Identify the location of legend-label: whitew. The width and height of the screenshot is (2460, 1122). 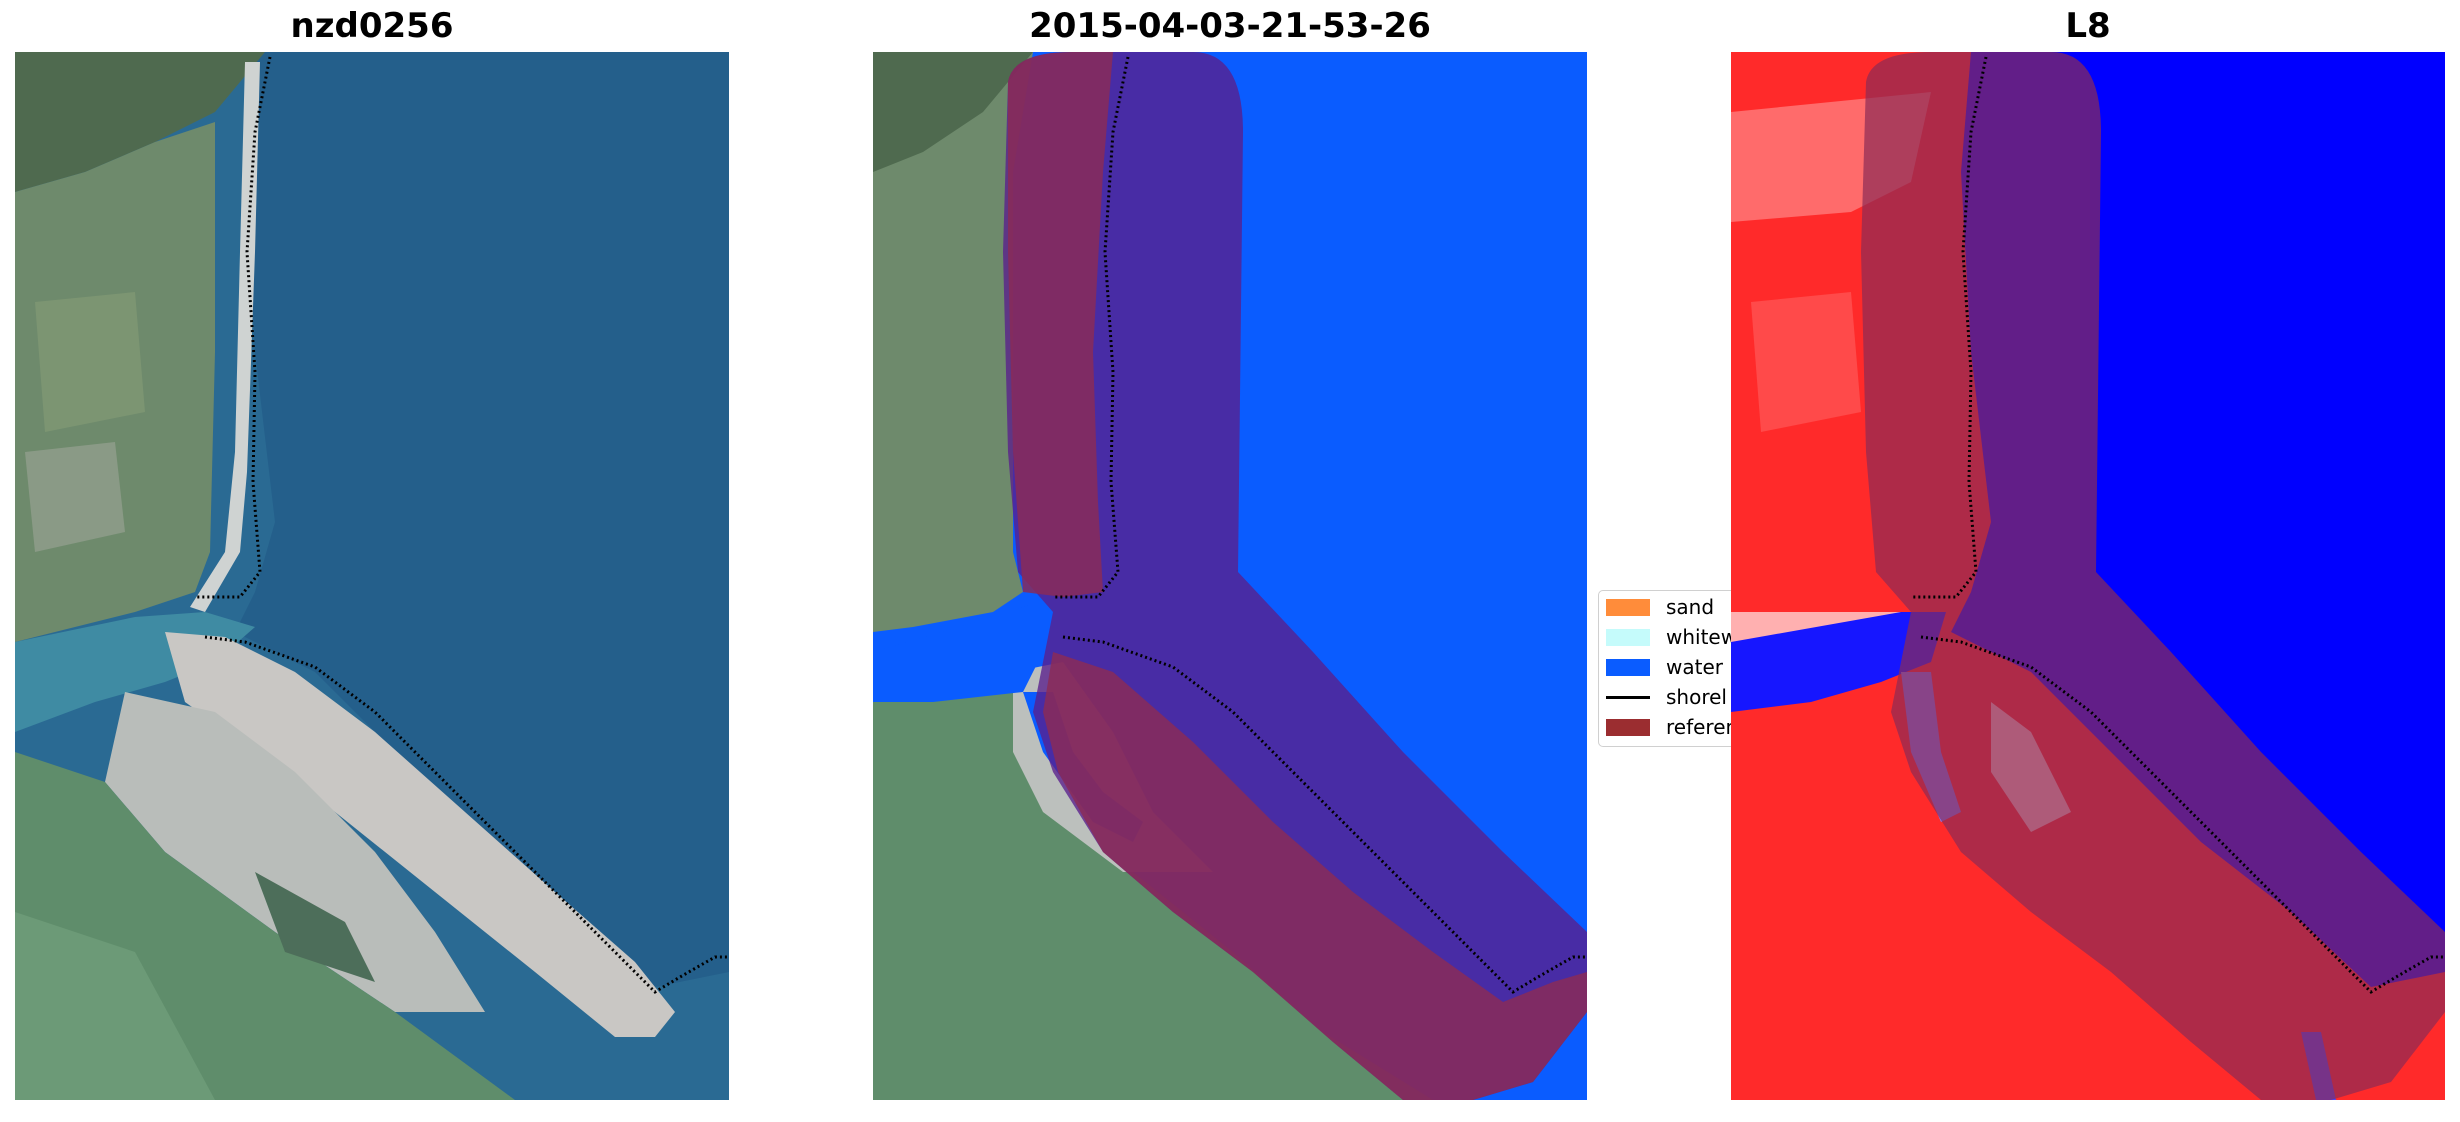
(1702, 637).